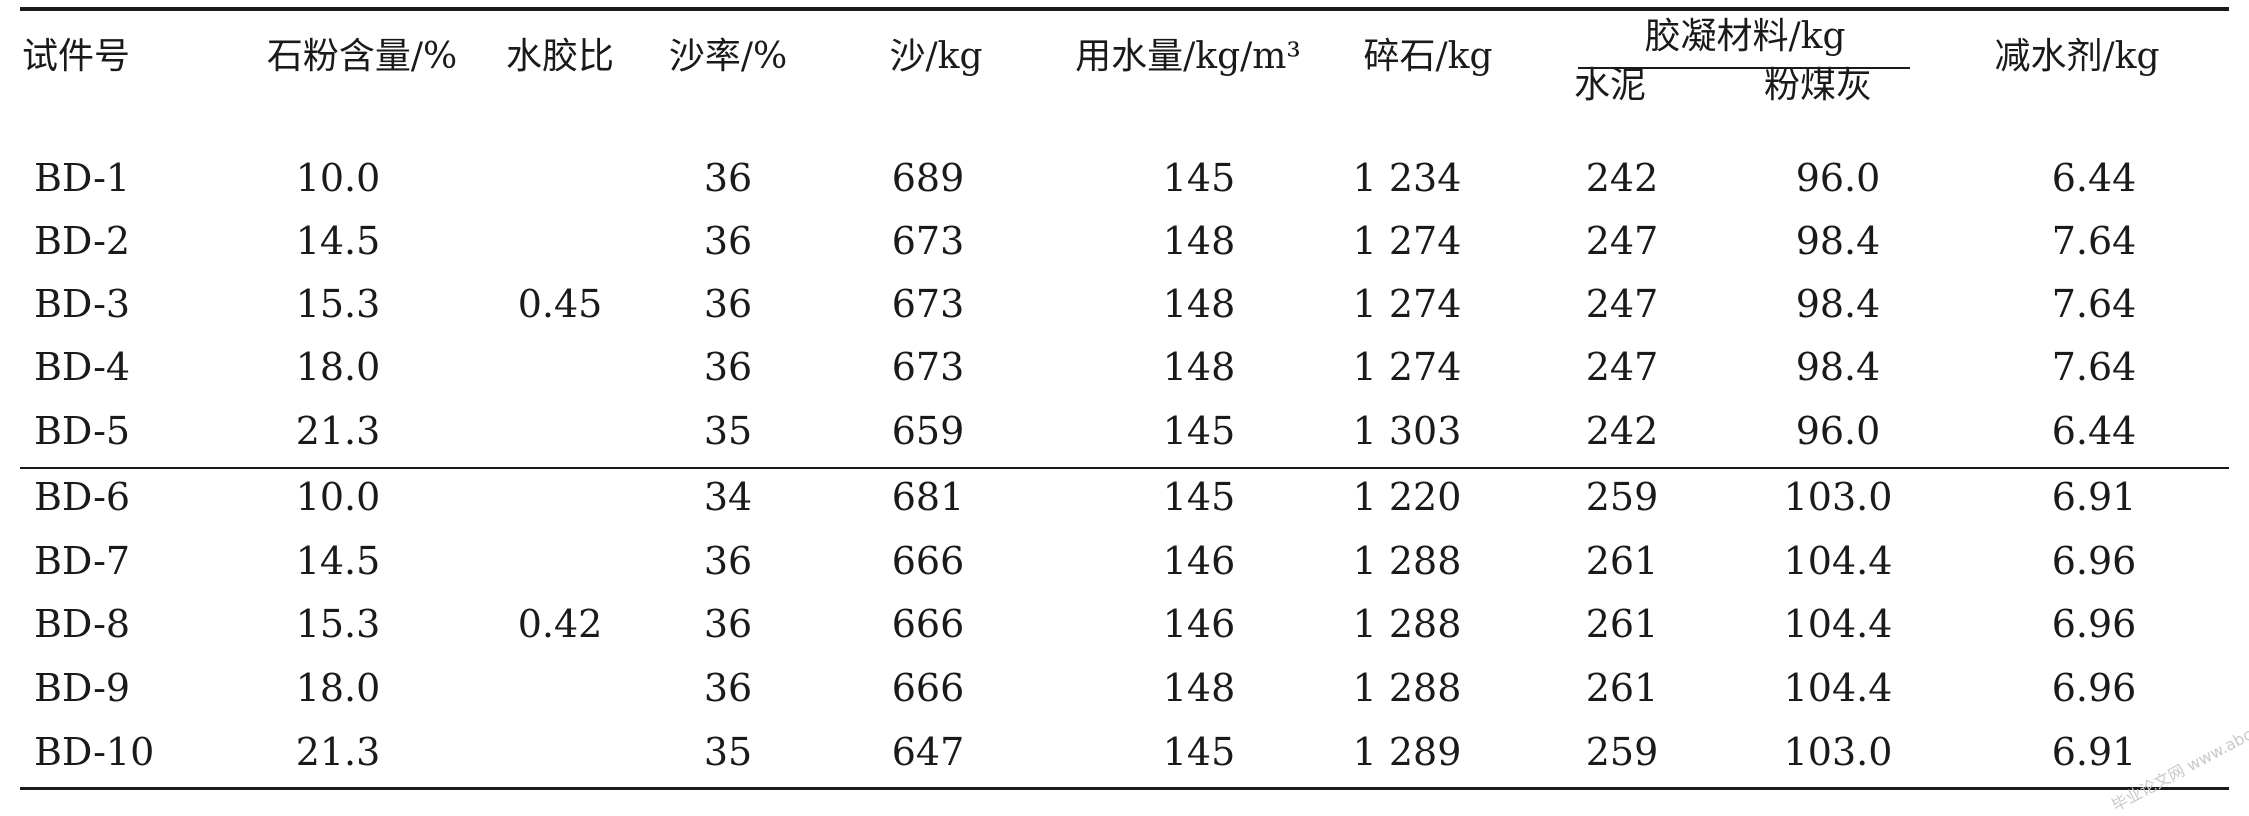 This screenshot has height=816, width=2249. I want to click on header-flyash: 粉煤灰, so click(1818, 85).